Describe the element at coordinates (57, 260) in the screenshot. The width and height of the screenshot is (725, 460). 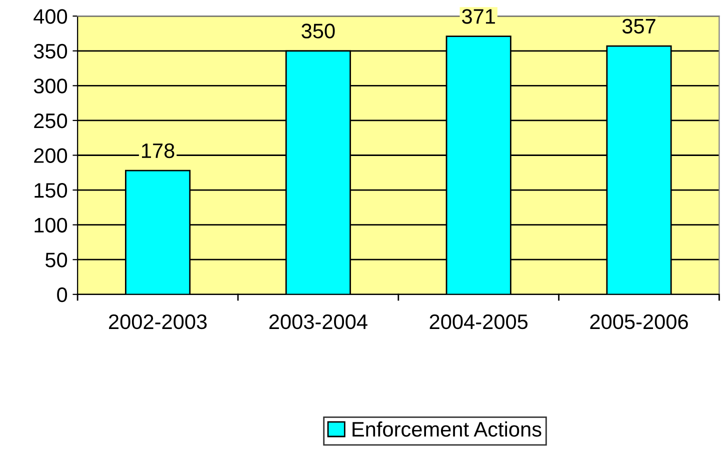
I see `y-tick-label: 50` at that location.